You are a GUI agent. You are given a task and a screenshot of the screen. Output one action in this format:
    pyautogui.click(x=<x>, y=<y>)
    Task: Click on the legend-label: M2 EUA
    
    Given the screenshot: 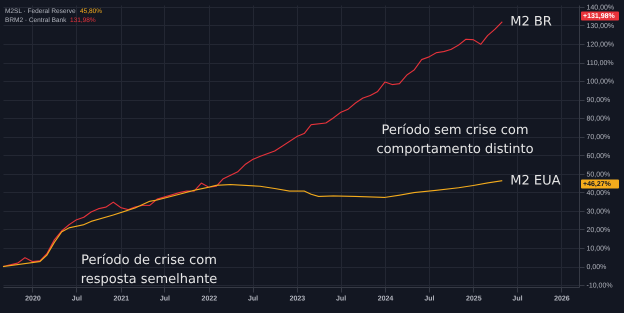 What is the action you would take?
    pyautogui.click(x=535, y=181)
    